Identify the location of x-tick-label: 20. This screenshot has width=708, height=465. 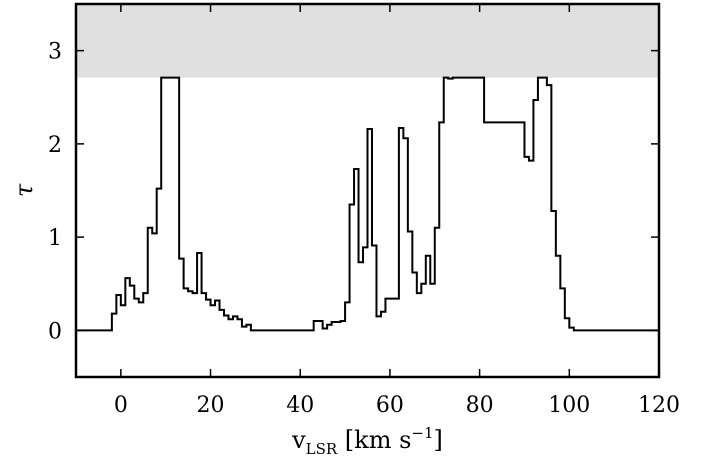
(211, 405).